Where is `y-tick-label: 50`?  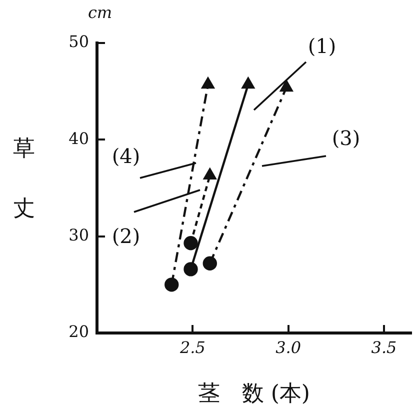
y-tick-label: 50 is located at coordinates (78, 42).